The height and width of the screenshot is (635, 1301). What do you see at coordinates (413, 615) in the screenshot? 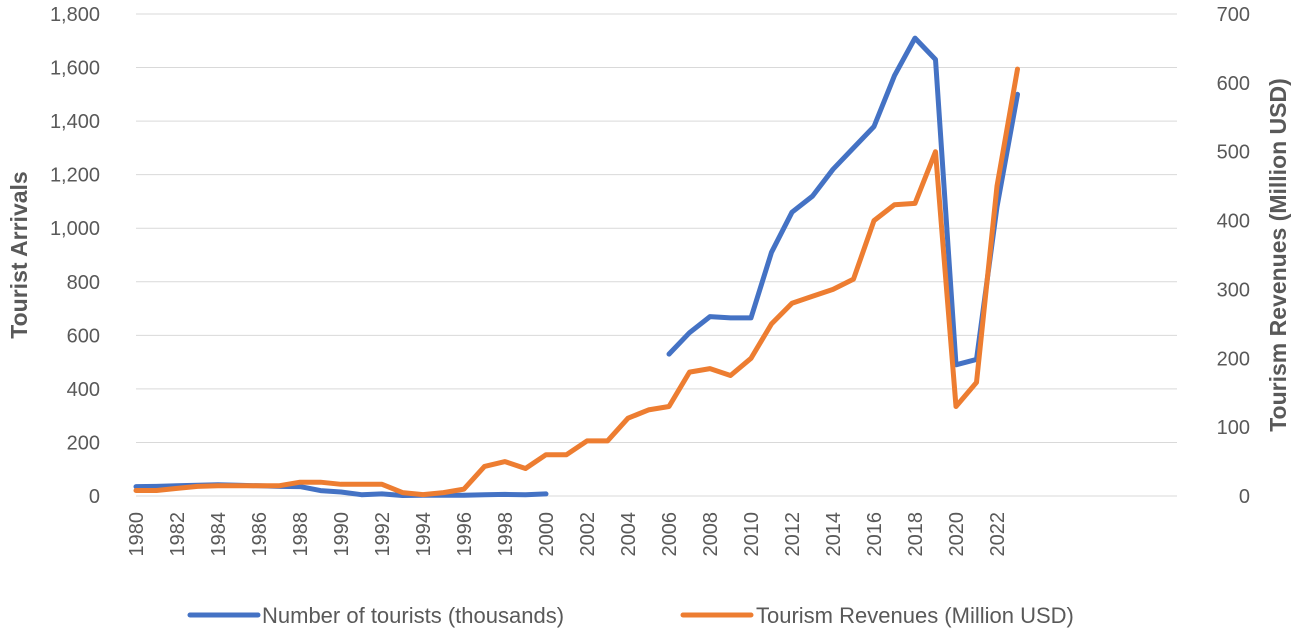
I see `legend-label-tourists: Number of tourists (thousands)` at bounding box center [413, 615].